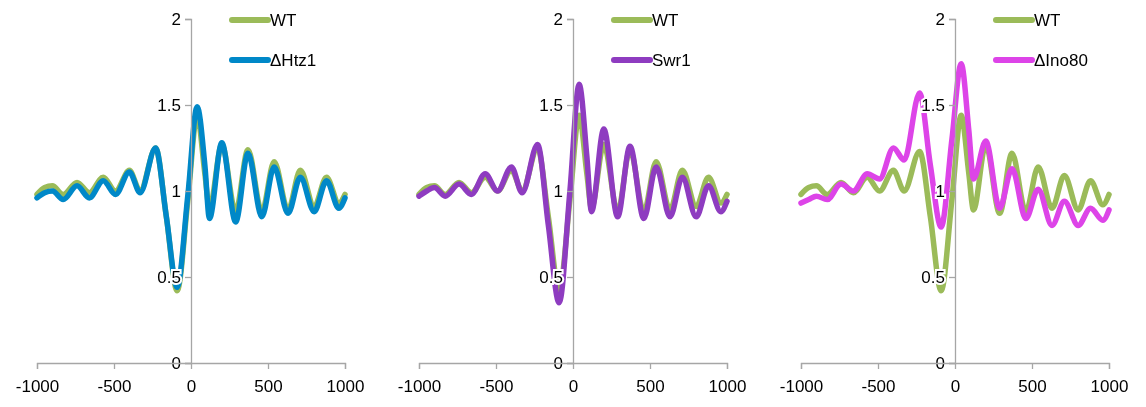 This screenshot has height=407, width=1146. Describe the element at coordinates (671, 60) in the screenshot. I see `legend-label: Swr1` at that location.